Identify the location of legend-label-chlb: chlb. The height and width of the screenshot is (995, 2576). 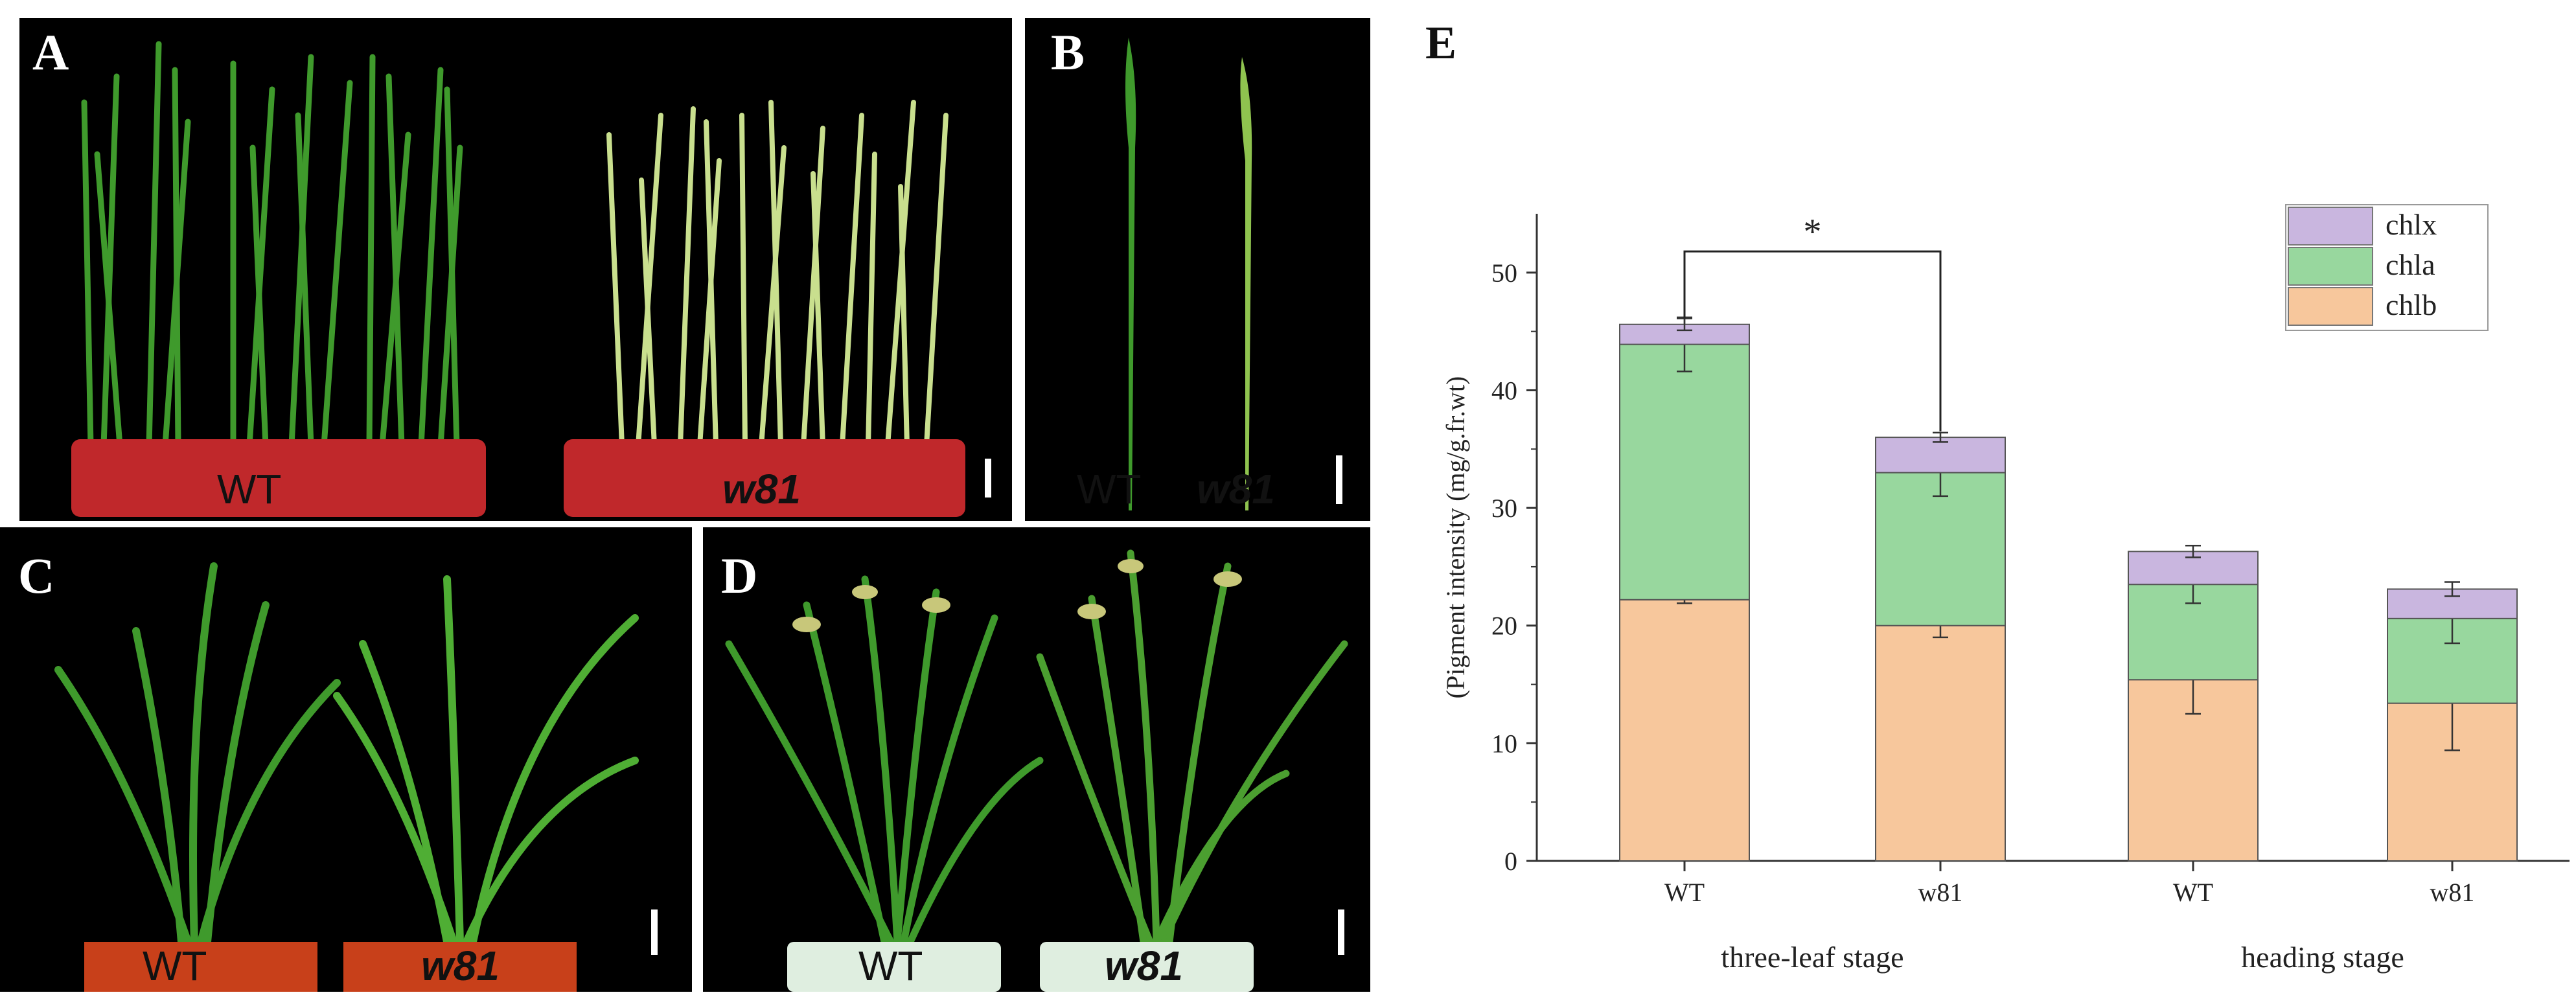
(2411, 304).